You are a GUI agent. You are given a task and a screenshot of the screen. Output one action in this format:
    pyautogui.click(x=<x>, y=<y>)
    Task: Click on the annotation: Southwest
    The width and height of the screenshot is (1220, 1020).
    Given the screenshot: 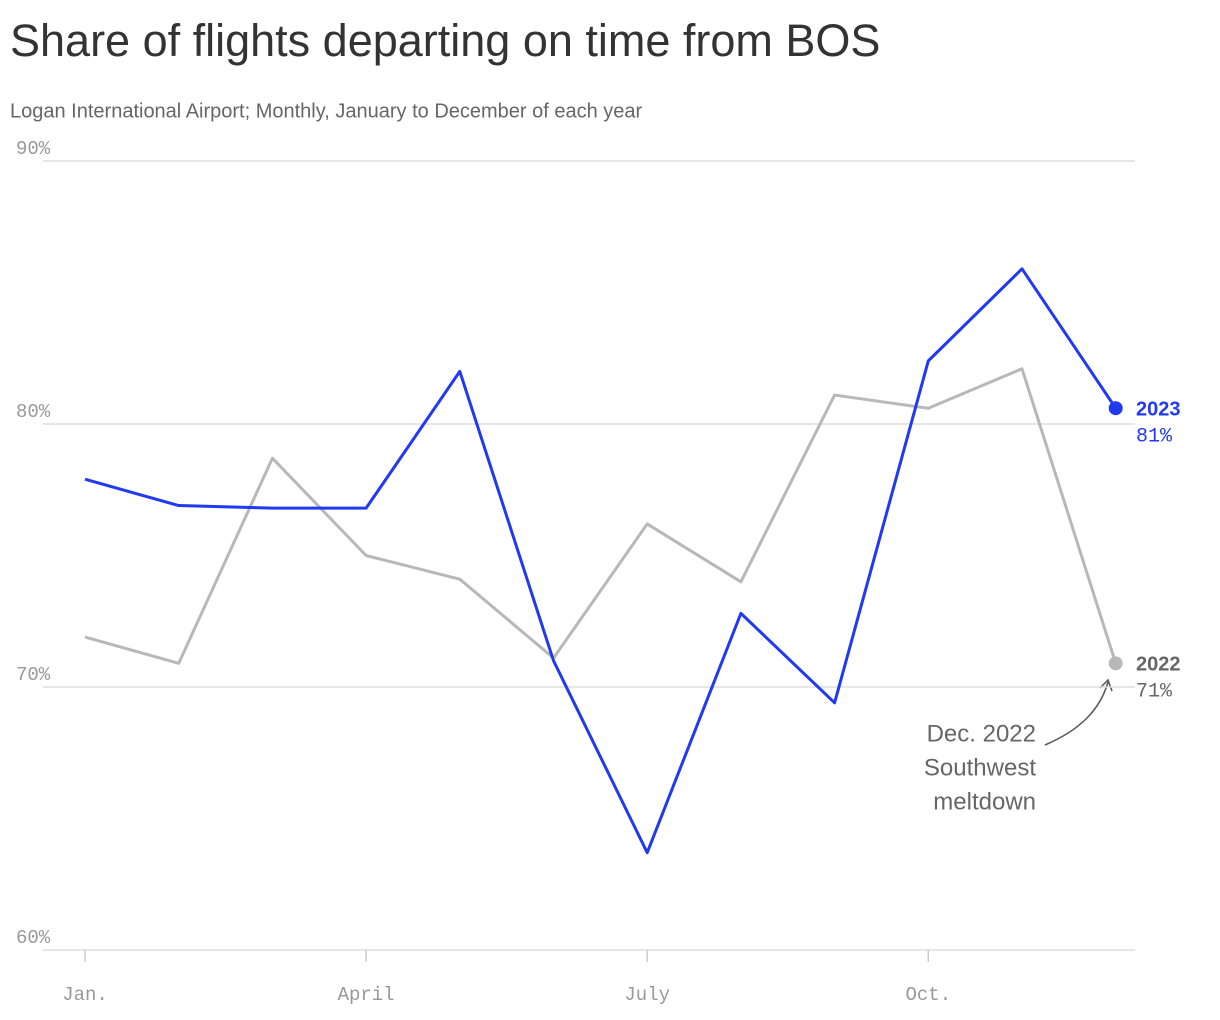 What is the action you would take?
    pyautogui.click(x=980, y=767)
    